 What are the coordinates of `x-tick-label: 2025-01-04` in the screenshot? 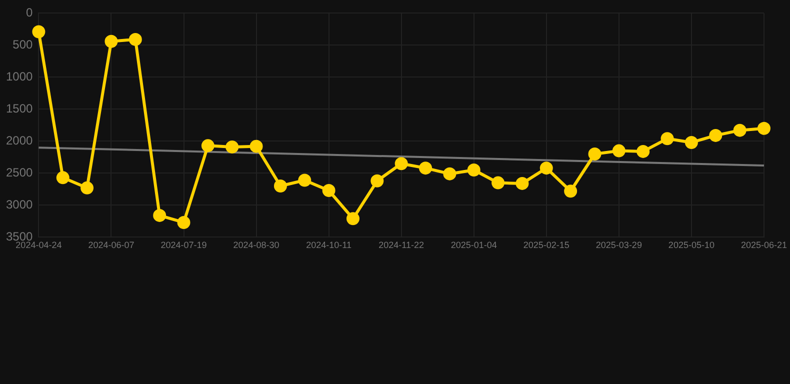 It's located at (473, 245).